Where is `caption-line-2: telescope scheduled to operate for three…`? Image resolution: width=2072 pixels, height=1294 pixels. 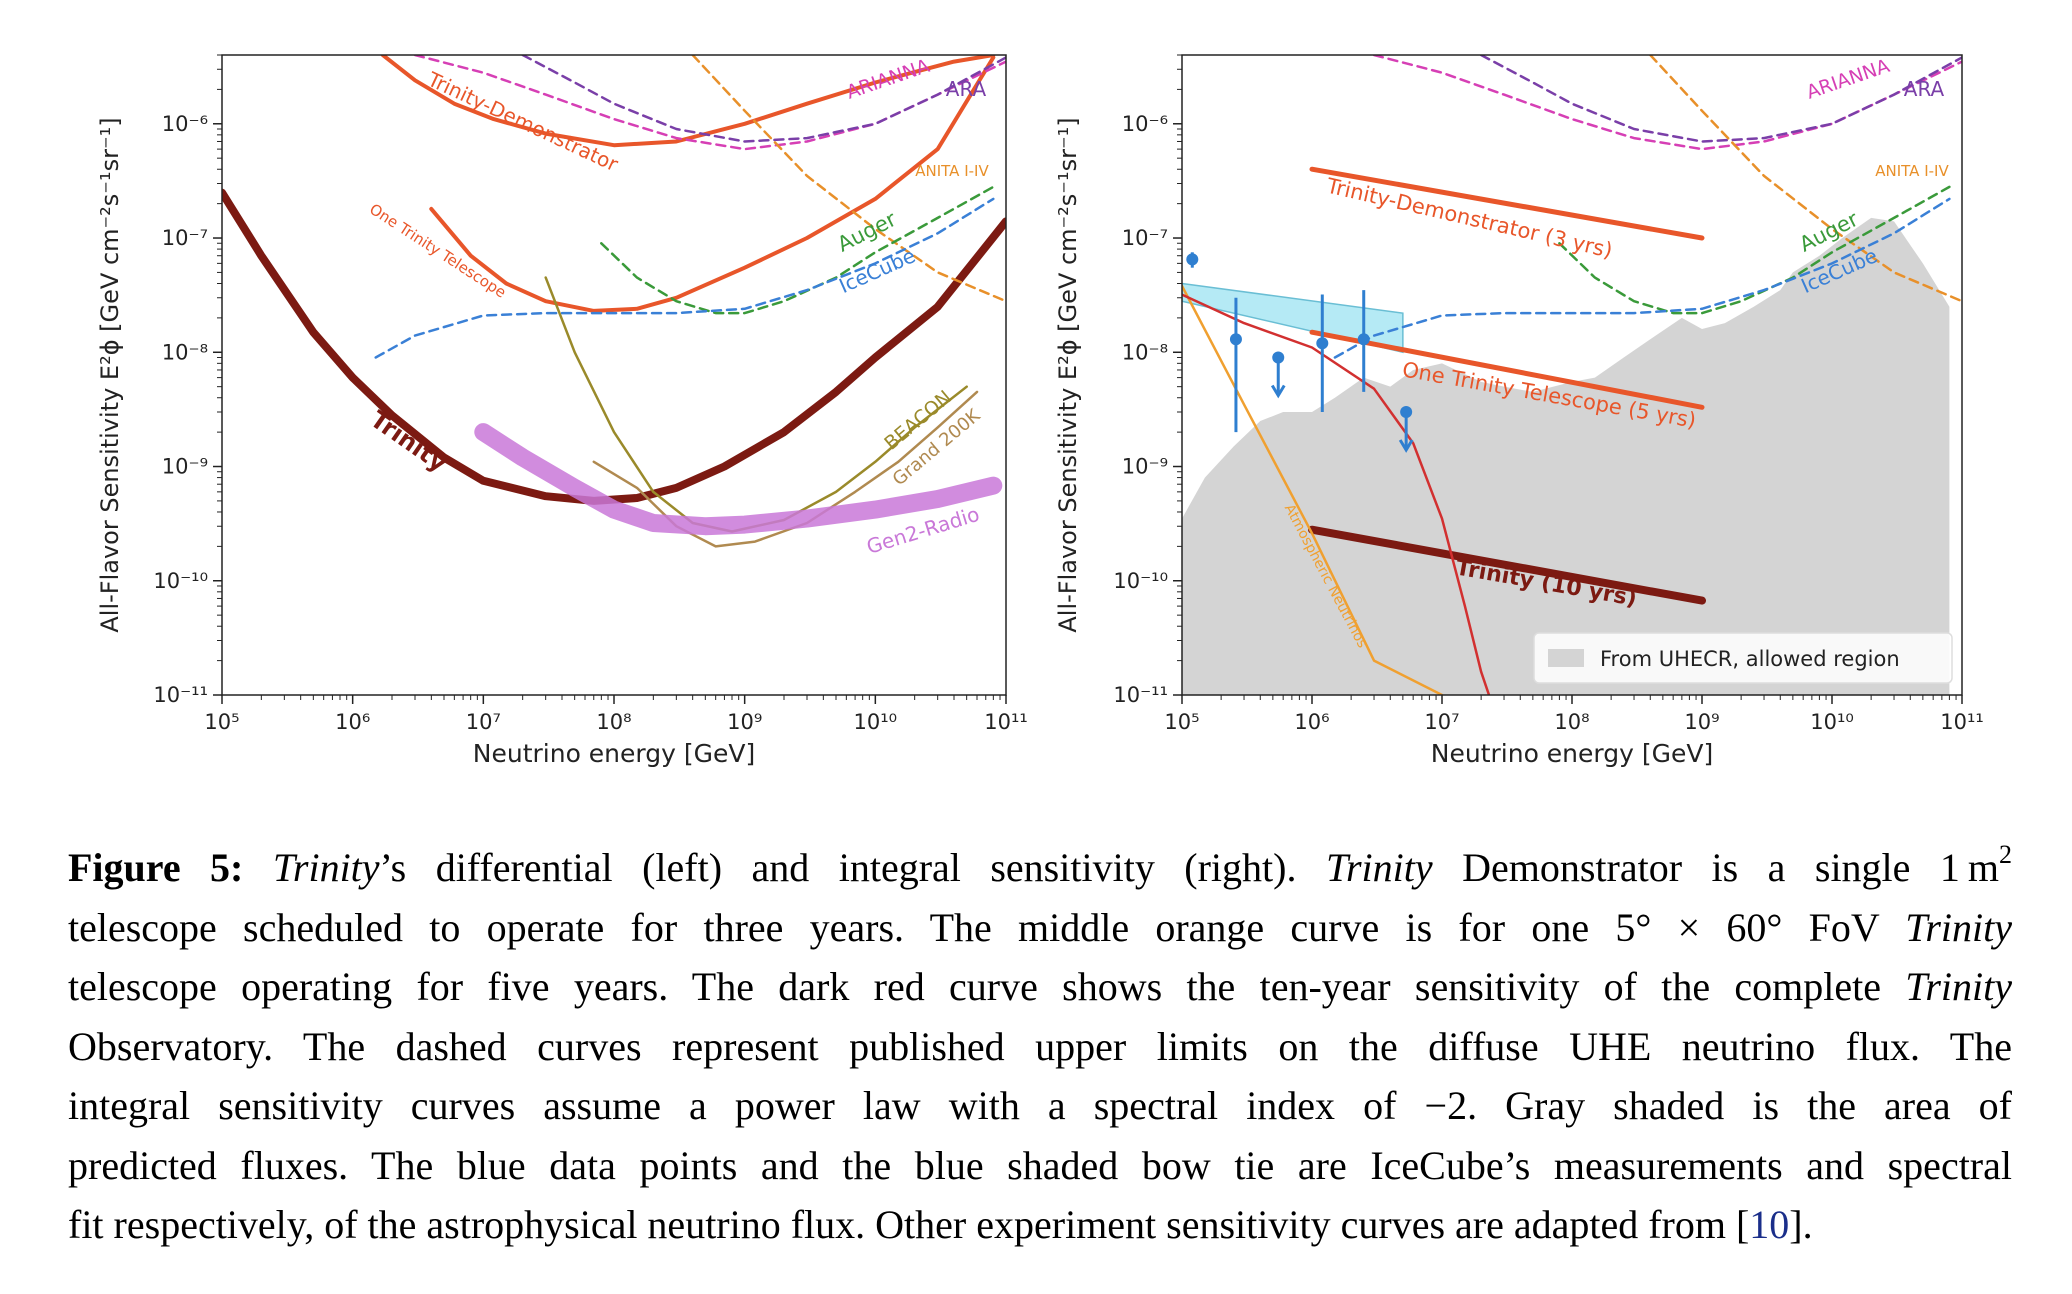 caption-line-2: telescope scheduled to operate for three… is located at coordinates (1040, 927).